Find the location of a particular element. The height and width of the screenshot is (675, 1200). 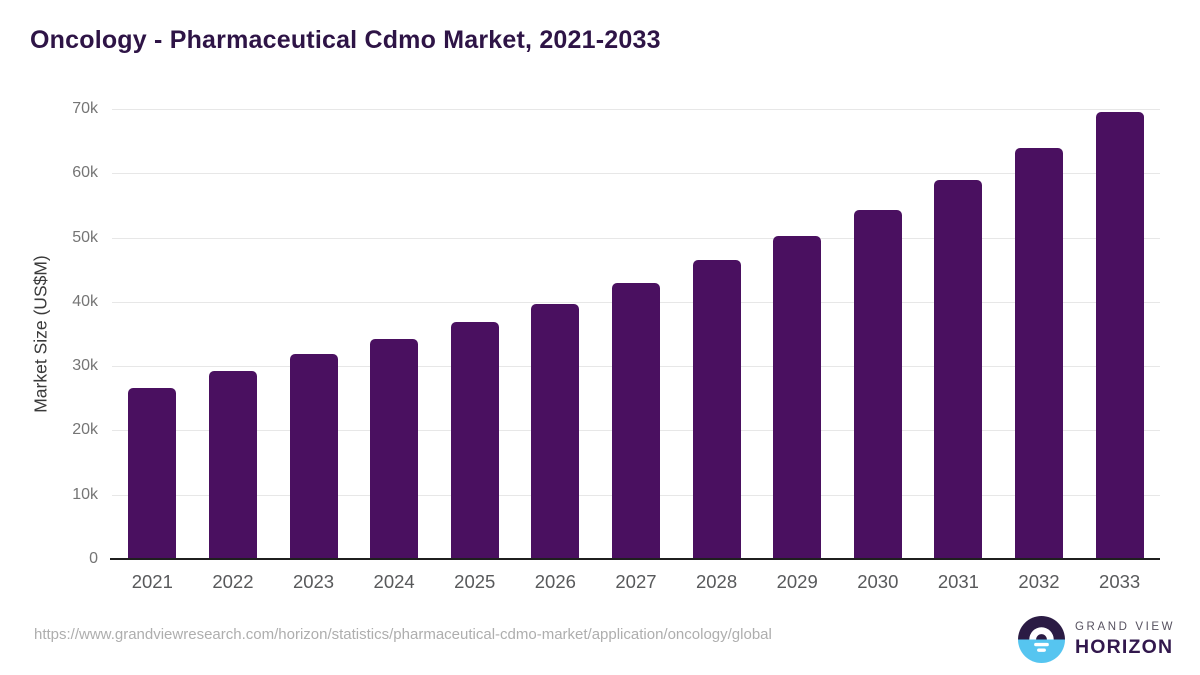

bar-2022 is located at coordinates (232, 464).